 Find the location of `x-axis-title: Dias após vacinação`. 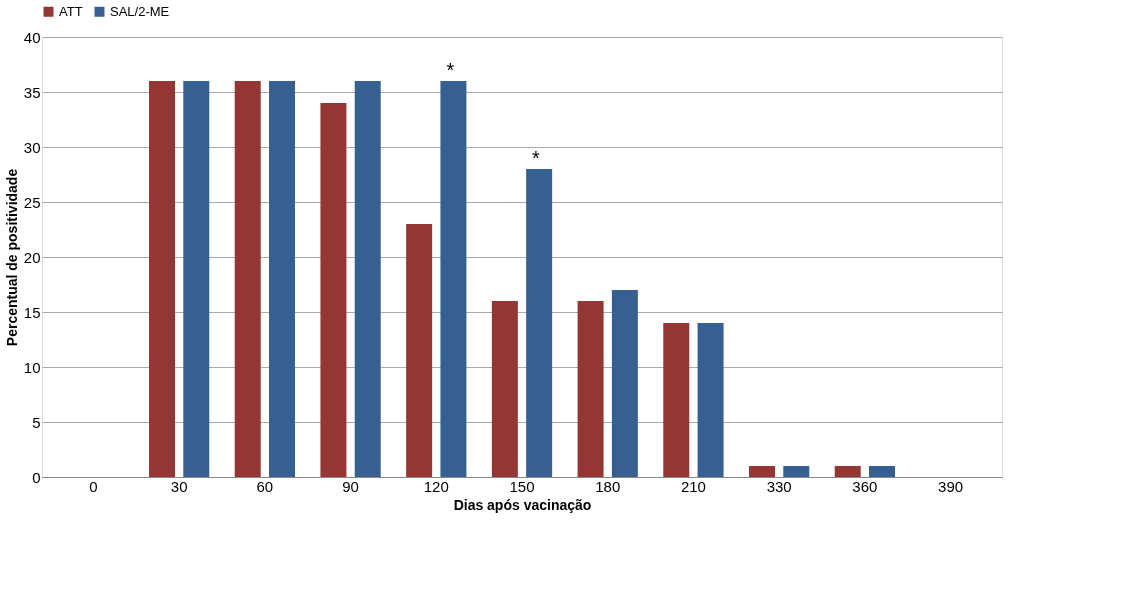

x-axis-title: Dias após vacinação is located at coordinates (522, 504).